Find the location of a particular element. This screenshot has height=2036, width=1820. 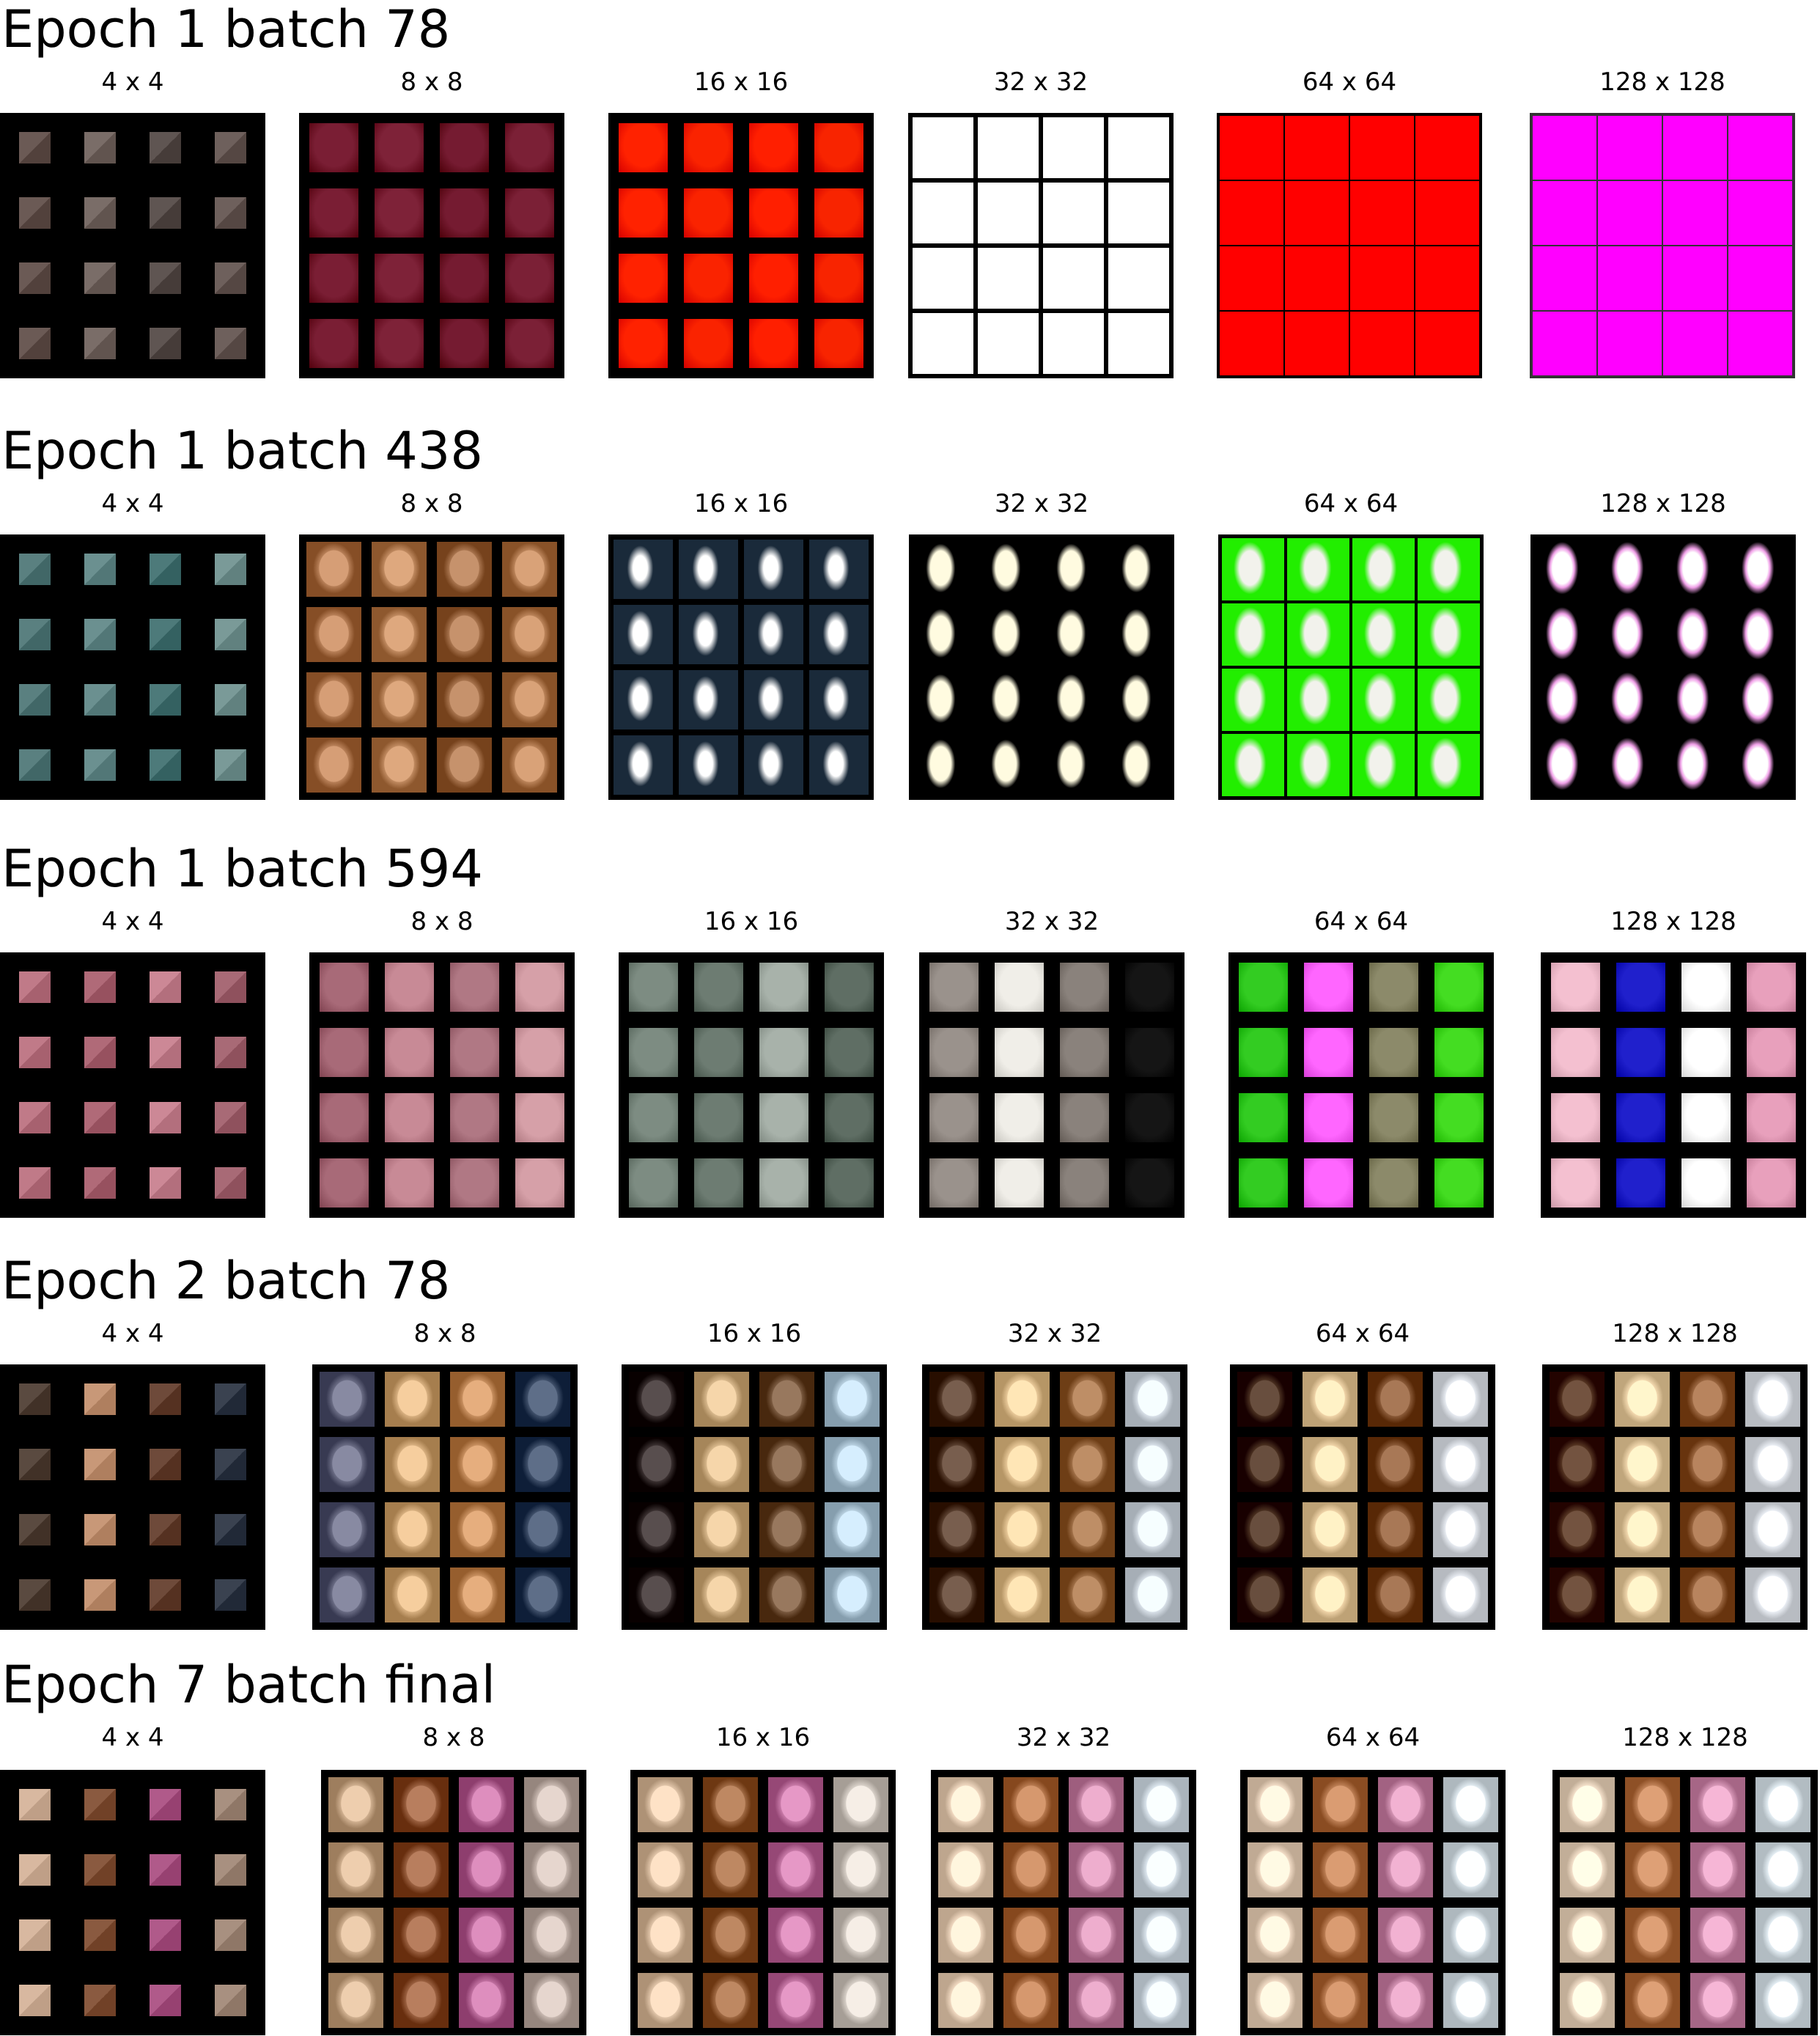

resolution-label: 4 x 4 is located at coordinates (132, 921).